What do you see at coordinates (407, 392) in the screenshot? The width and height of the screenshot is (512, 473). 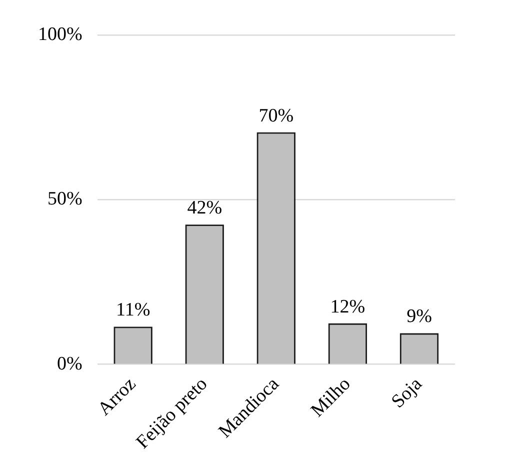 I see `x-tick-label: Soja` at bounding box center [407, 392].